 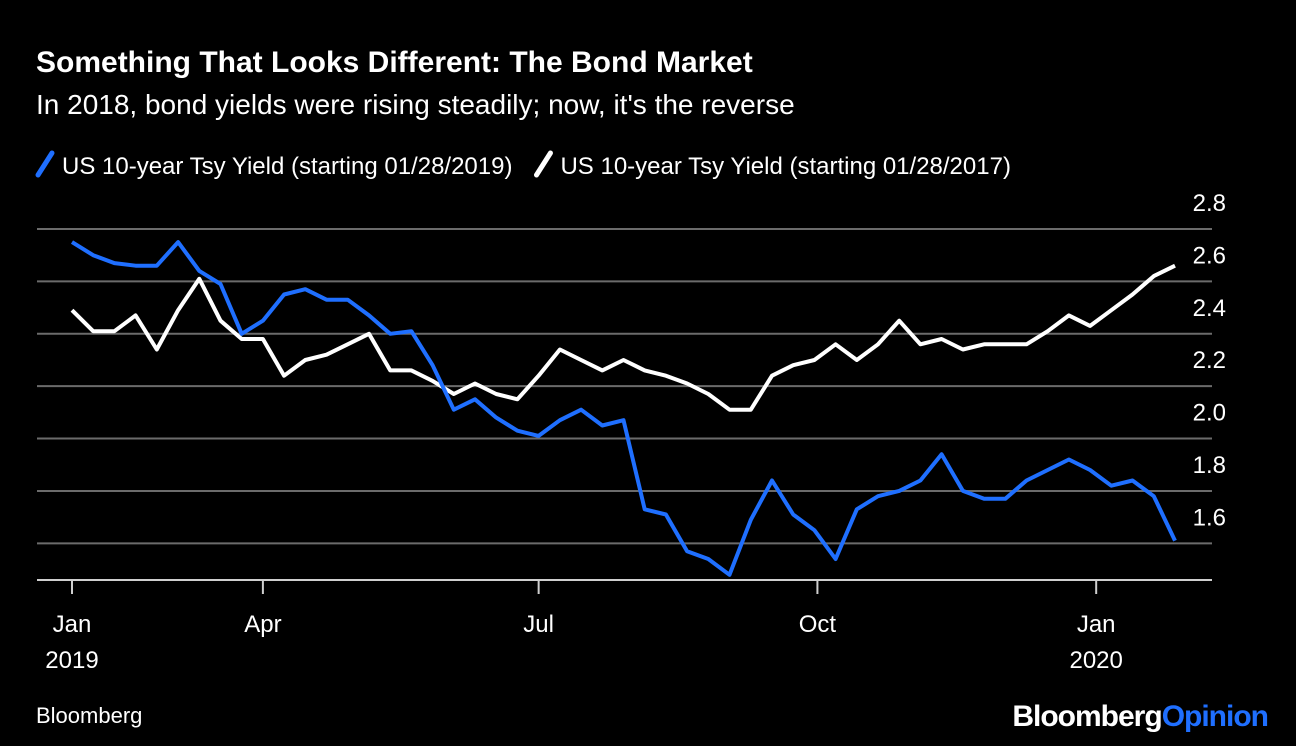 What do you see at coordinates (1209, 465) in the screenshot?
I see `y-tick-label: 1.8` at bounding box center [1209, 465].